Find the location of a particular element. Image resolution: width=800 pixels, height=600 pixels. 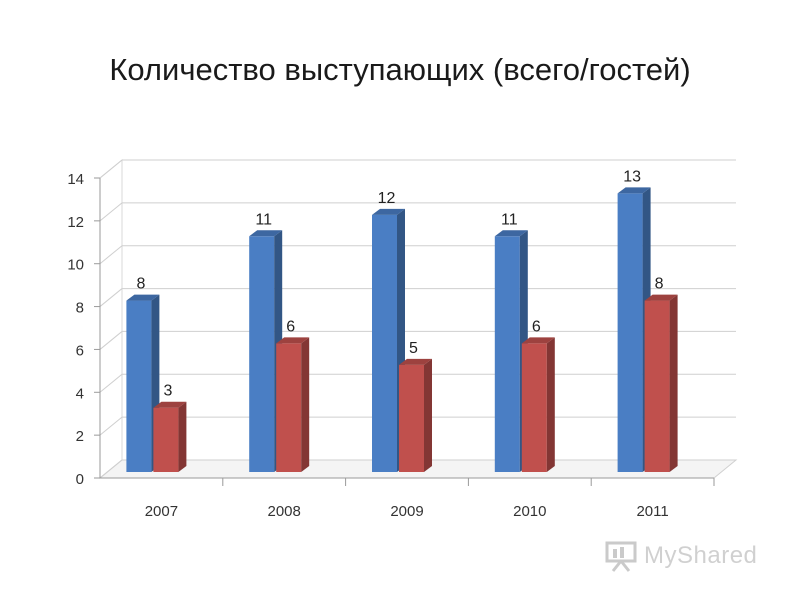

chart-title: Количество выступающих (всего/гостей) is located at coordinates (400, 69).